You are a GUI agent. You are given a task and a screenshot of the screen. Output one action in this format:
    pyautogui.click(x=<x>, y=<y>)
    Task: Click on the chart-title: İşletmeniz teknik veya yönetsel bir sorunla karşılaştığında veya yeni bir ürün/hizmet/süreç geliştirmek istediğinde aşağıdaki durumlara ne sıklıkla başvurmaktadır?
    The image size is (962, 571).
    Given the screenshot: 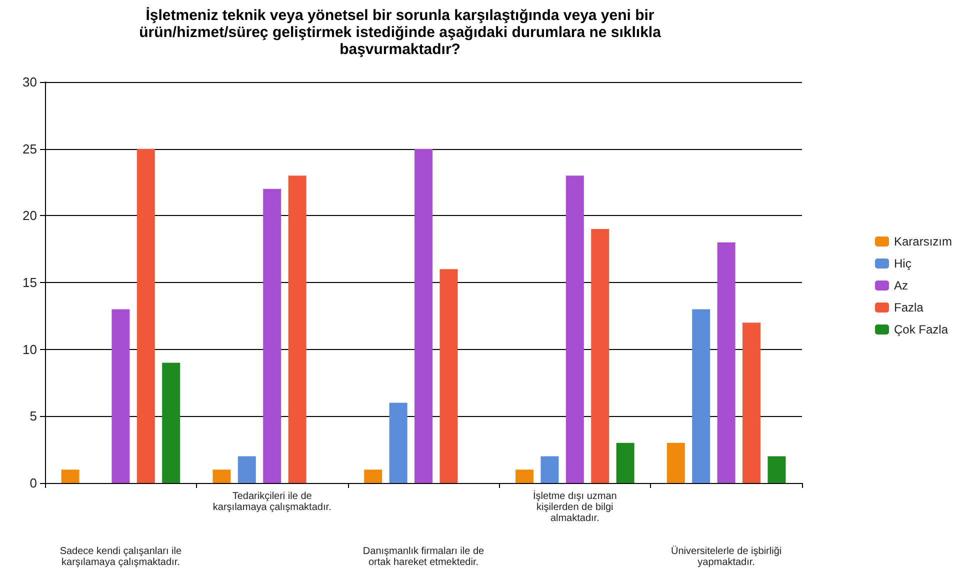 What is the action you would take?
    pyautogui.click(x=400, y=32)
    